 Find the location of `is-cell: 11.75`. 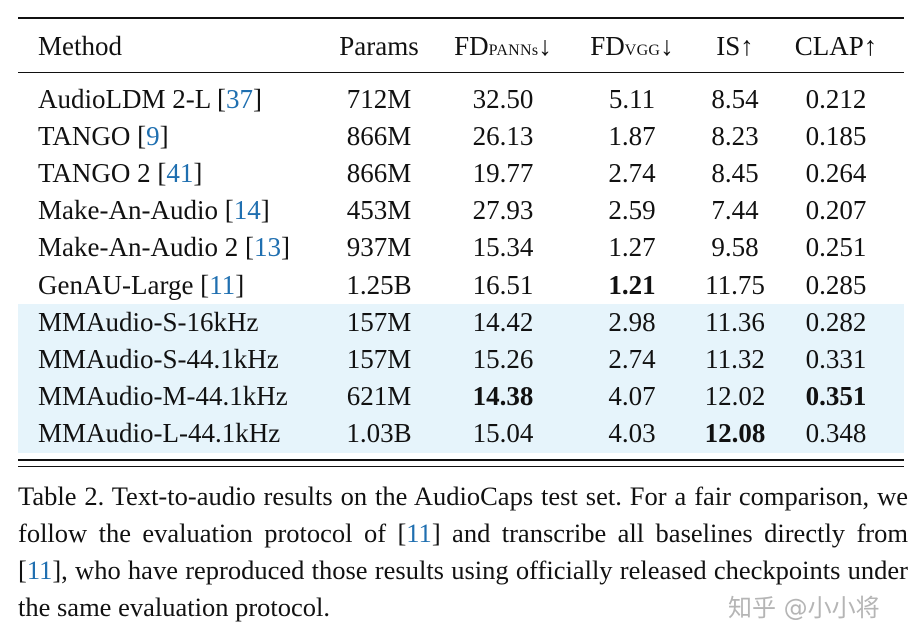

is-cell: 11.75 is located at coordinates (735, 285).